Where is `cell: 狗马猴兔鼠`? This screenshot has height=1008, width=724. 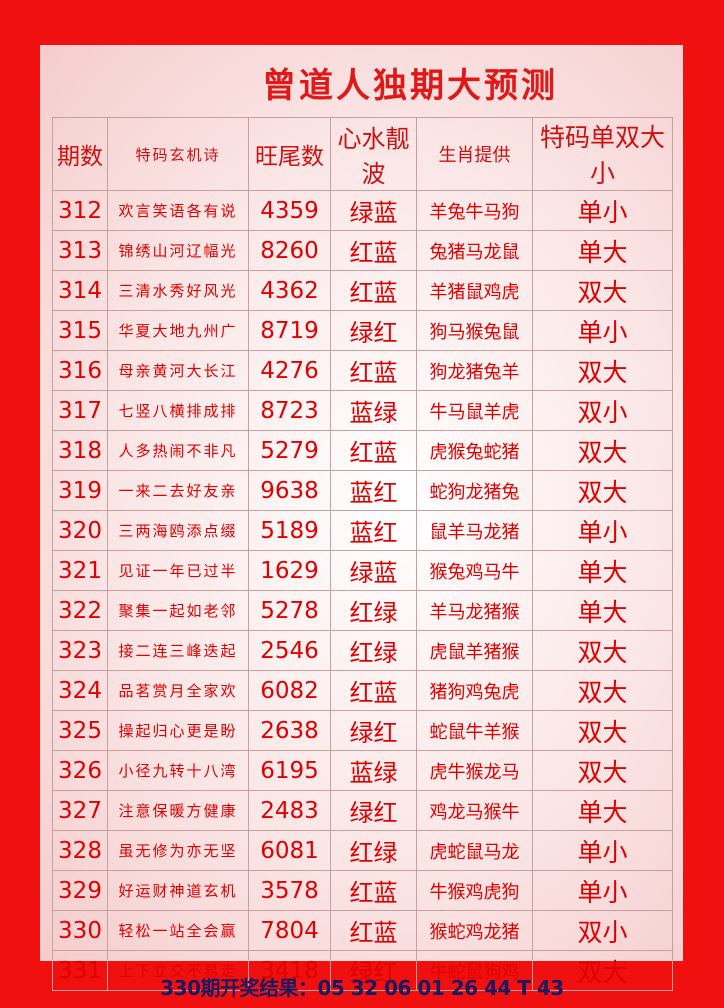
cell: 狗马猴兔鼠 is located at coordinates (474, 330).